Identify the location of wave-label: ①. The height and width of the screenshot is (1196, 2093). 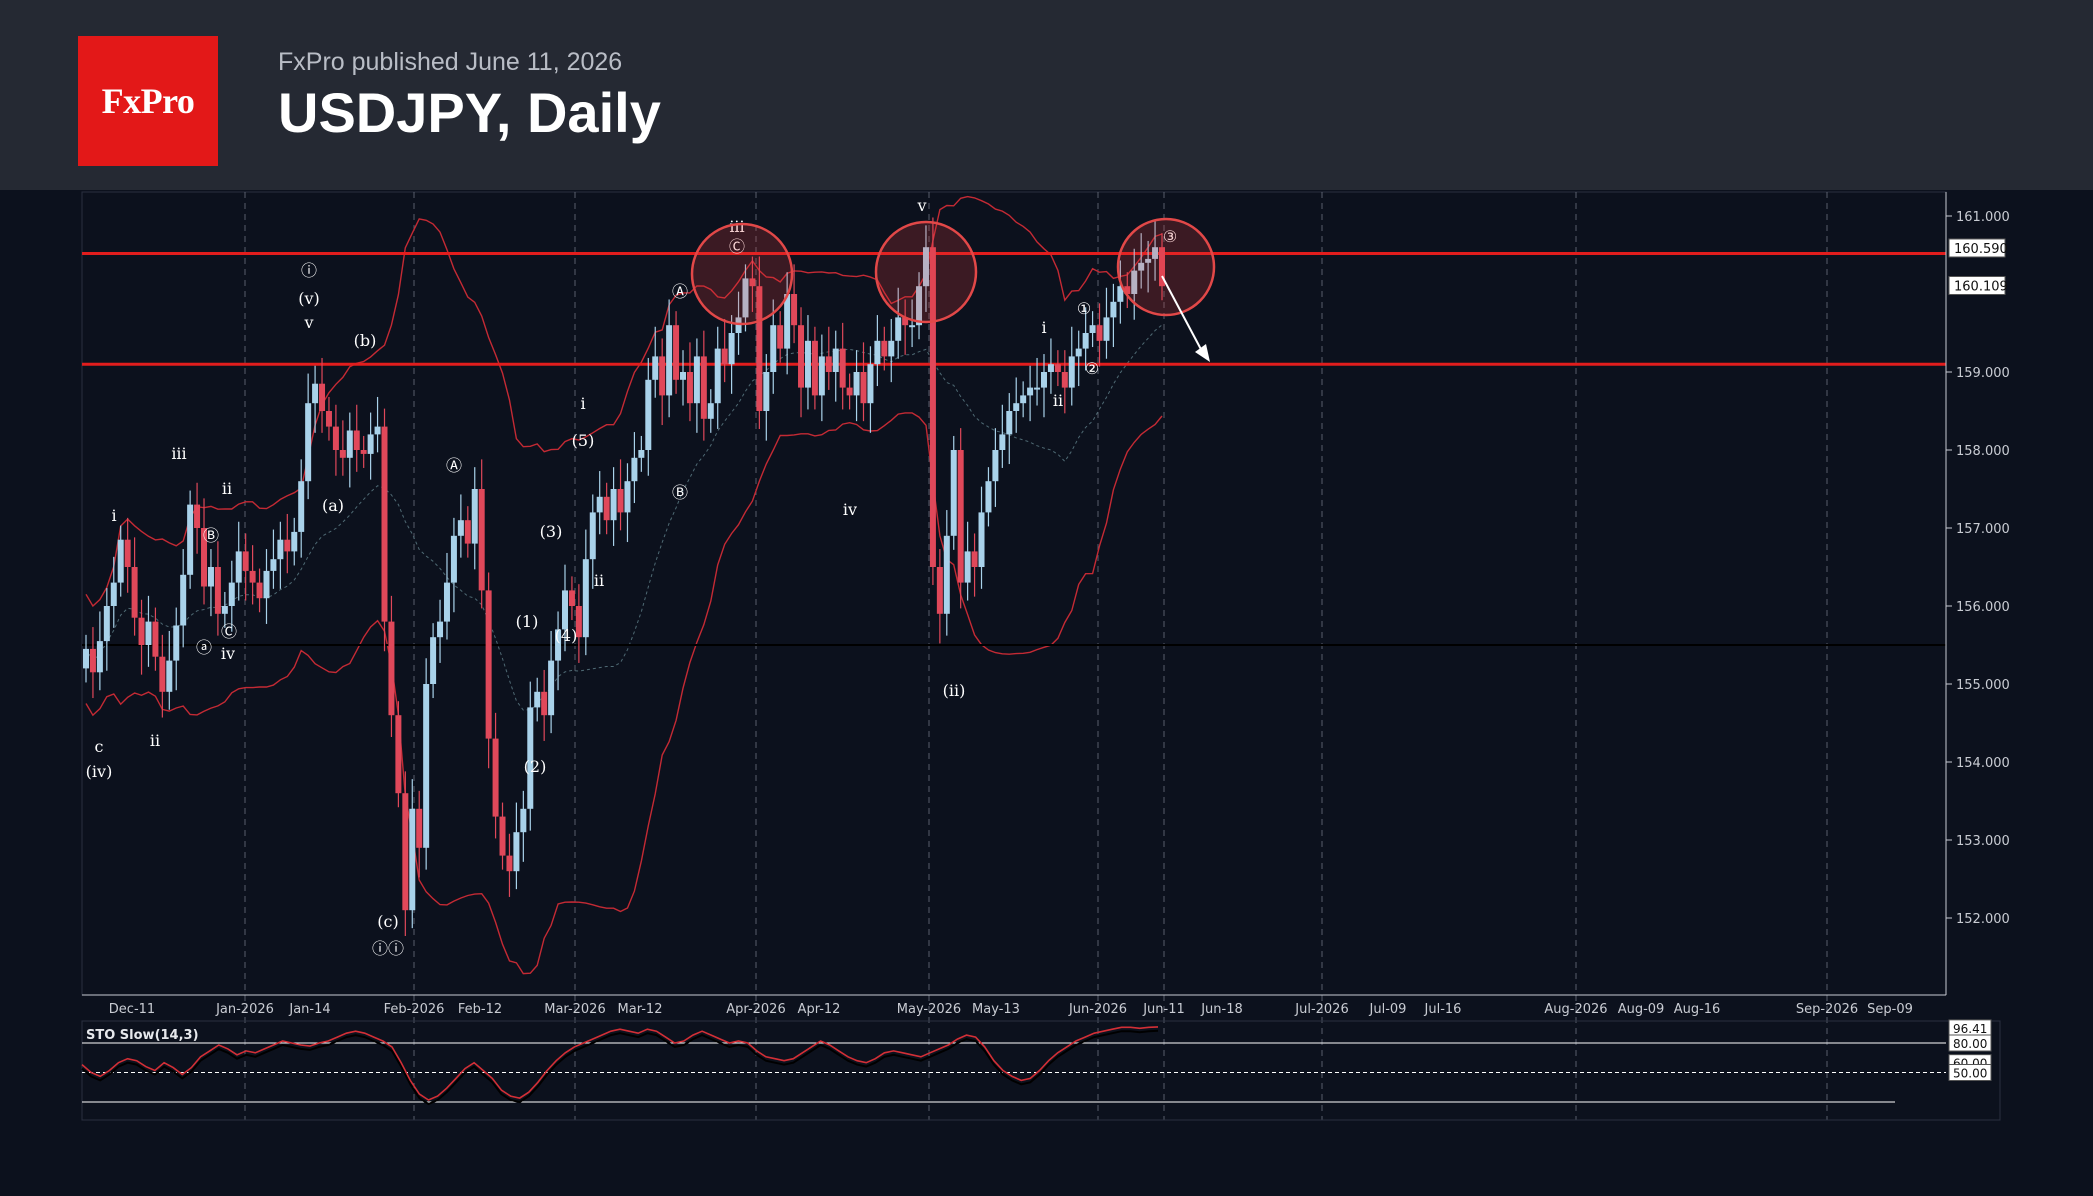
(1084, 308).